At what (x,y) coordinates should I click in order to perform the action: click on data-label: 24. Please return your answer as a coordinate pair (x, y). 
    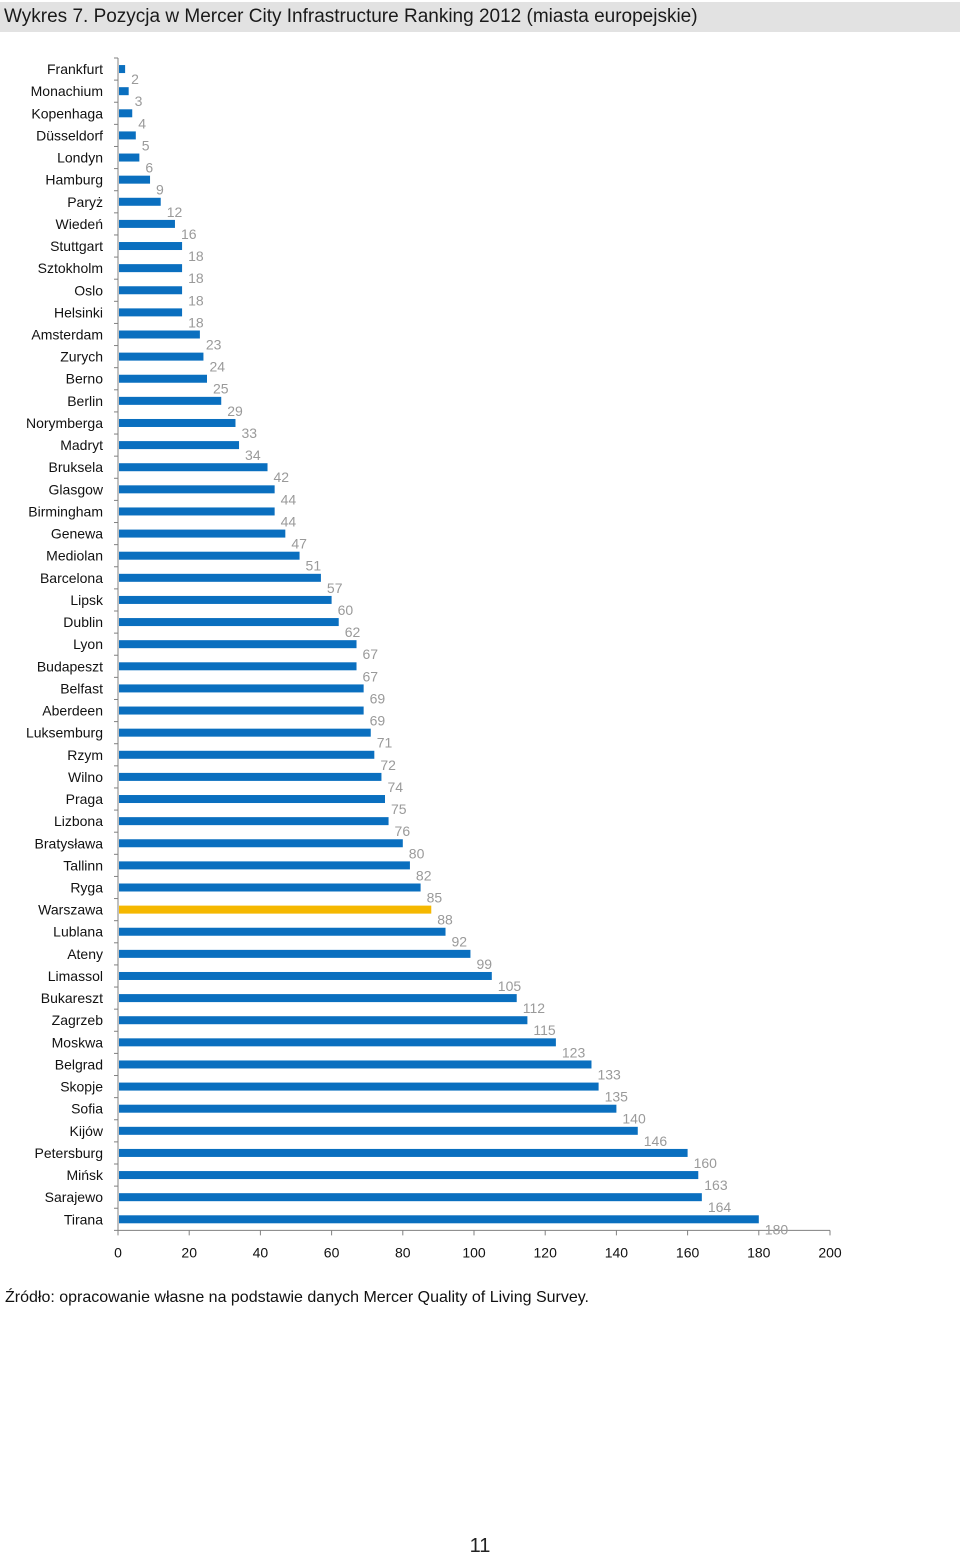
    Looking at the image, I should click on (217, 367).